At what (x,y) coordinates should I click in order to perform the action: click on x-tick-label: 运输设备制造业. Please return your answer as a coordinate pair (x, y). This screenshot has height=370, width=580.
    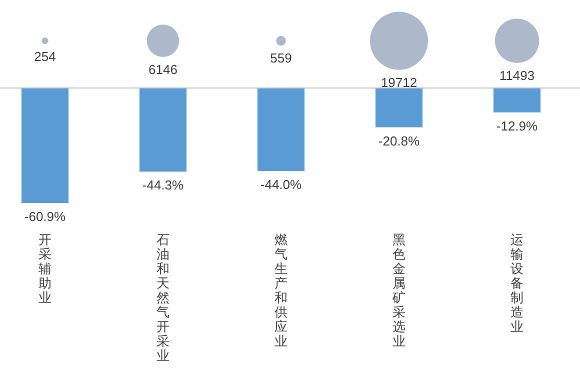
    Looking at the image, I should click on (517, 283).